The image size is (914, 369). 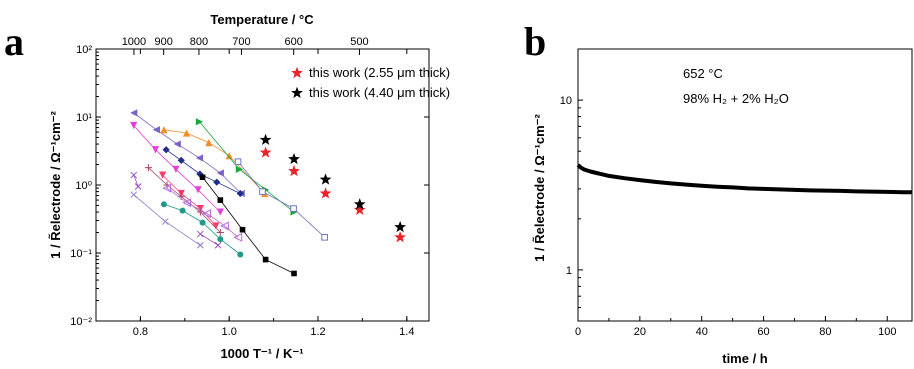 What do you see at coordinates (539, 187) in the screenshot?
I see `chart-b-y-axis-label: 1 / R̃electrode / Ω⁻¹cm⁻²` at bounding box center [539, 187].